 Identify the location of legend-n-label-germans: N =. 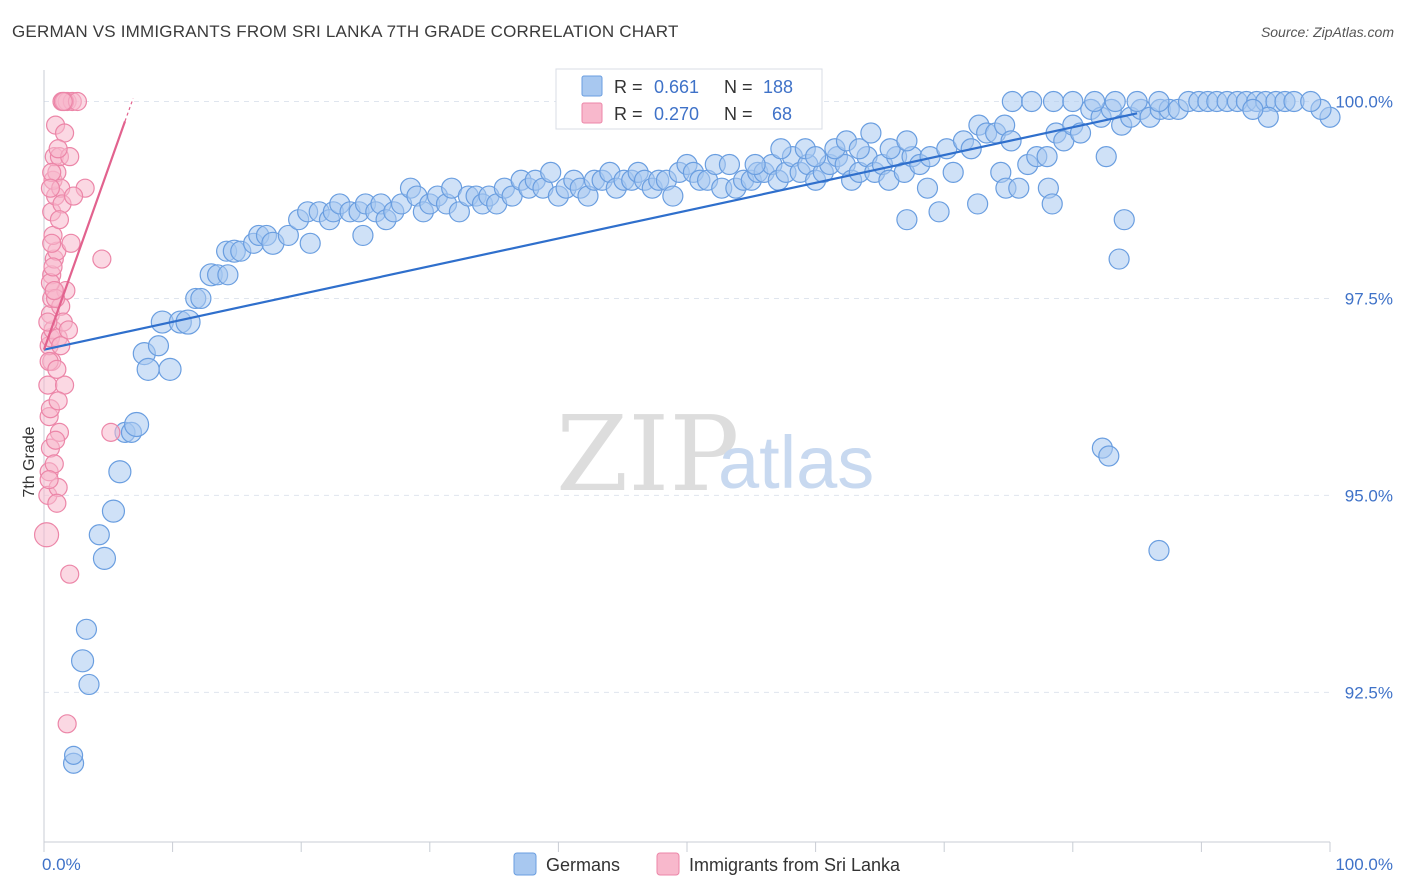
(738, 87).